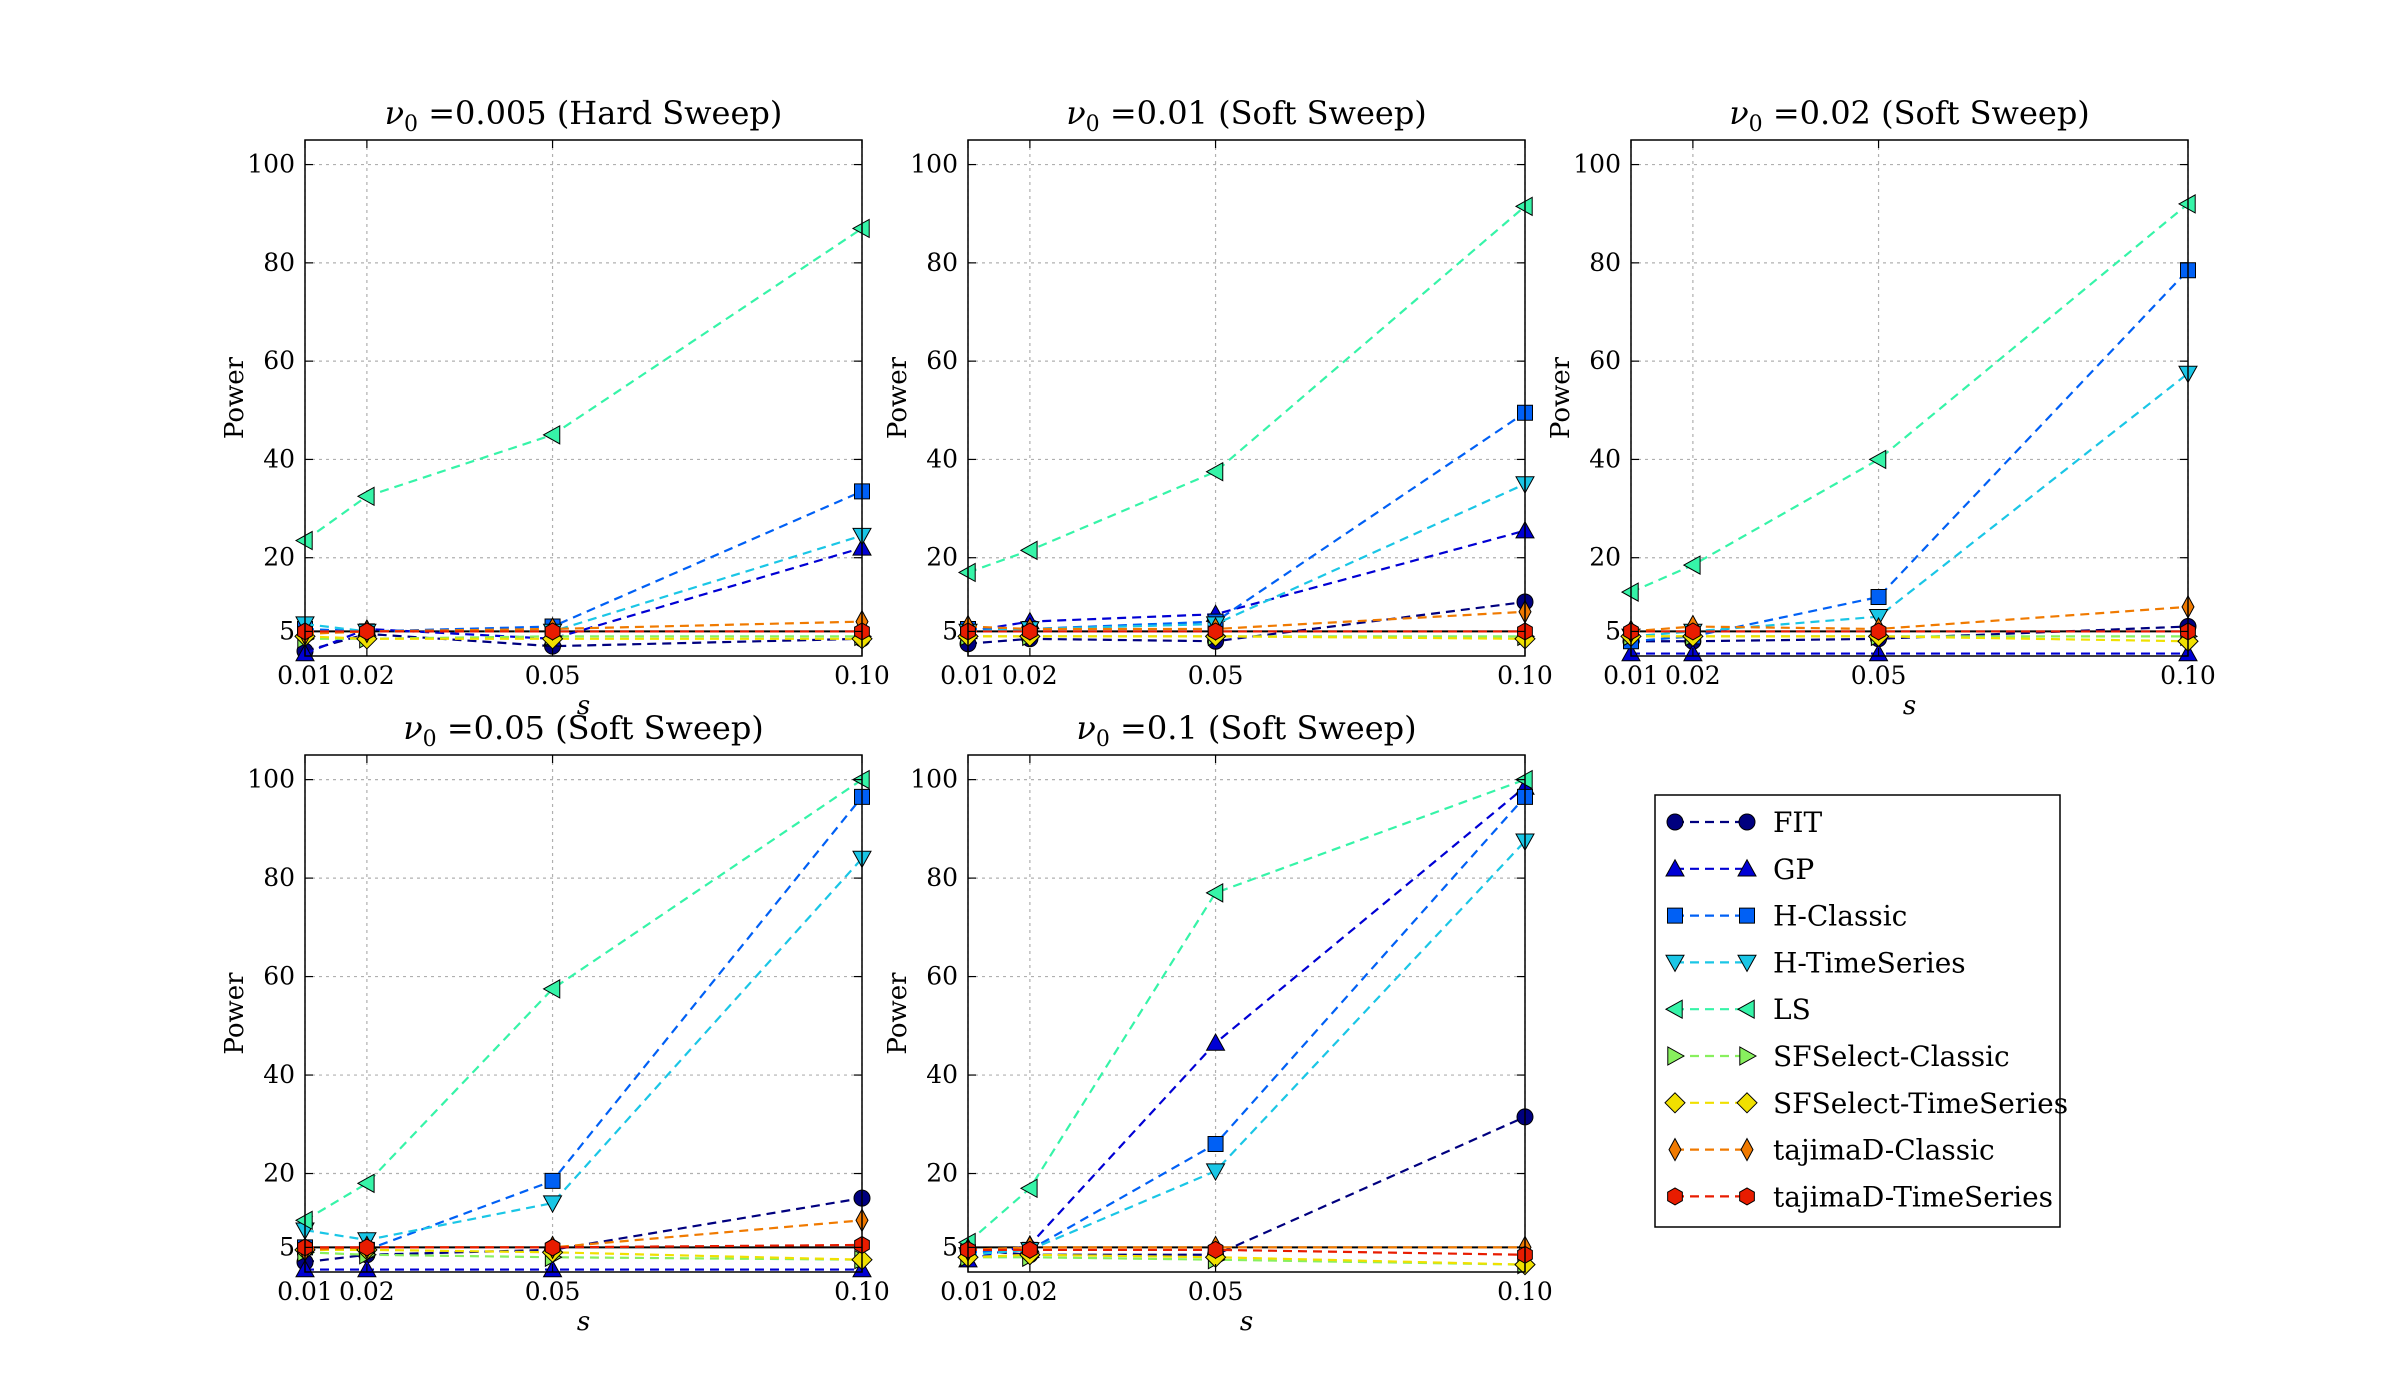  I want to click on legend-item-tajimad-classic: tajimaD-Classic, so click(1831, 1150).